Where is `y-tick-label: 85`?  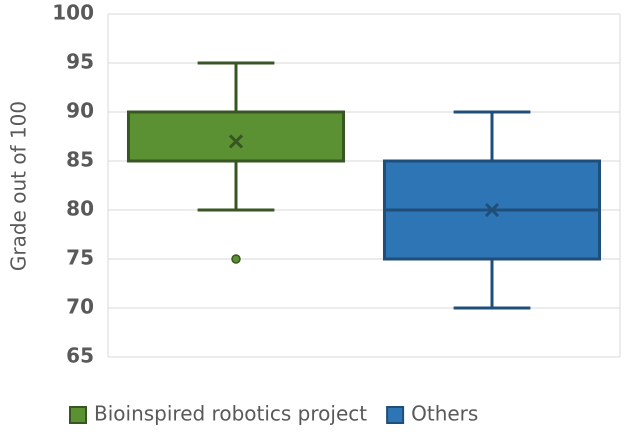
y-tick-label: 85 is located at coordinates (80, 160).